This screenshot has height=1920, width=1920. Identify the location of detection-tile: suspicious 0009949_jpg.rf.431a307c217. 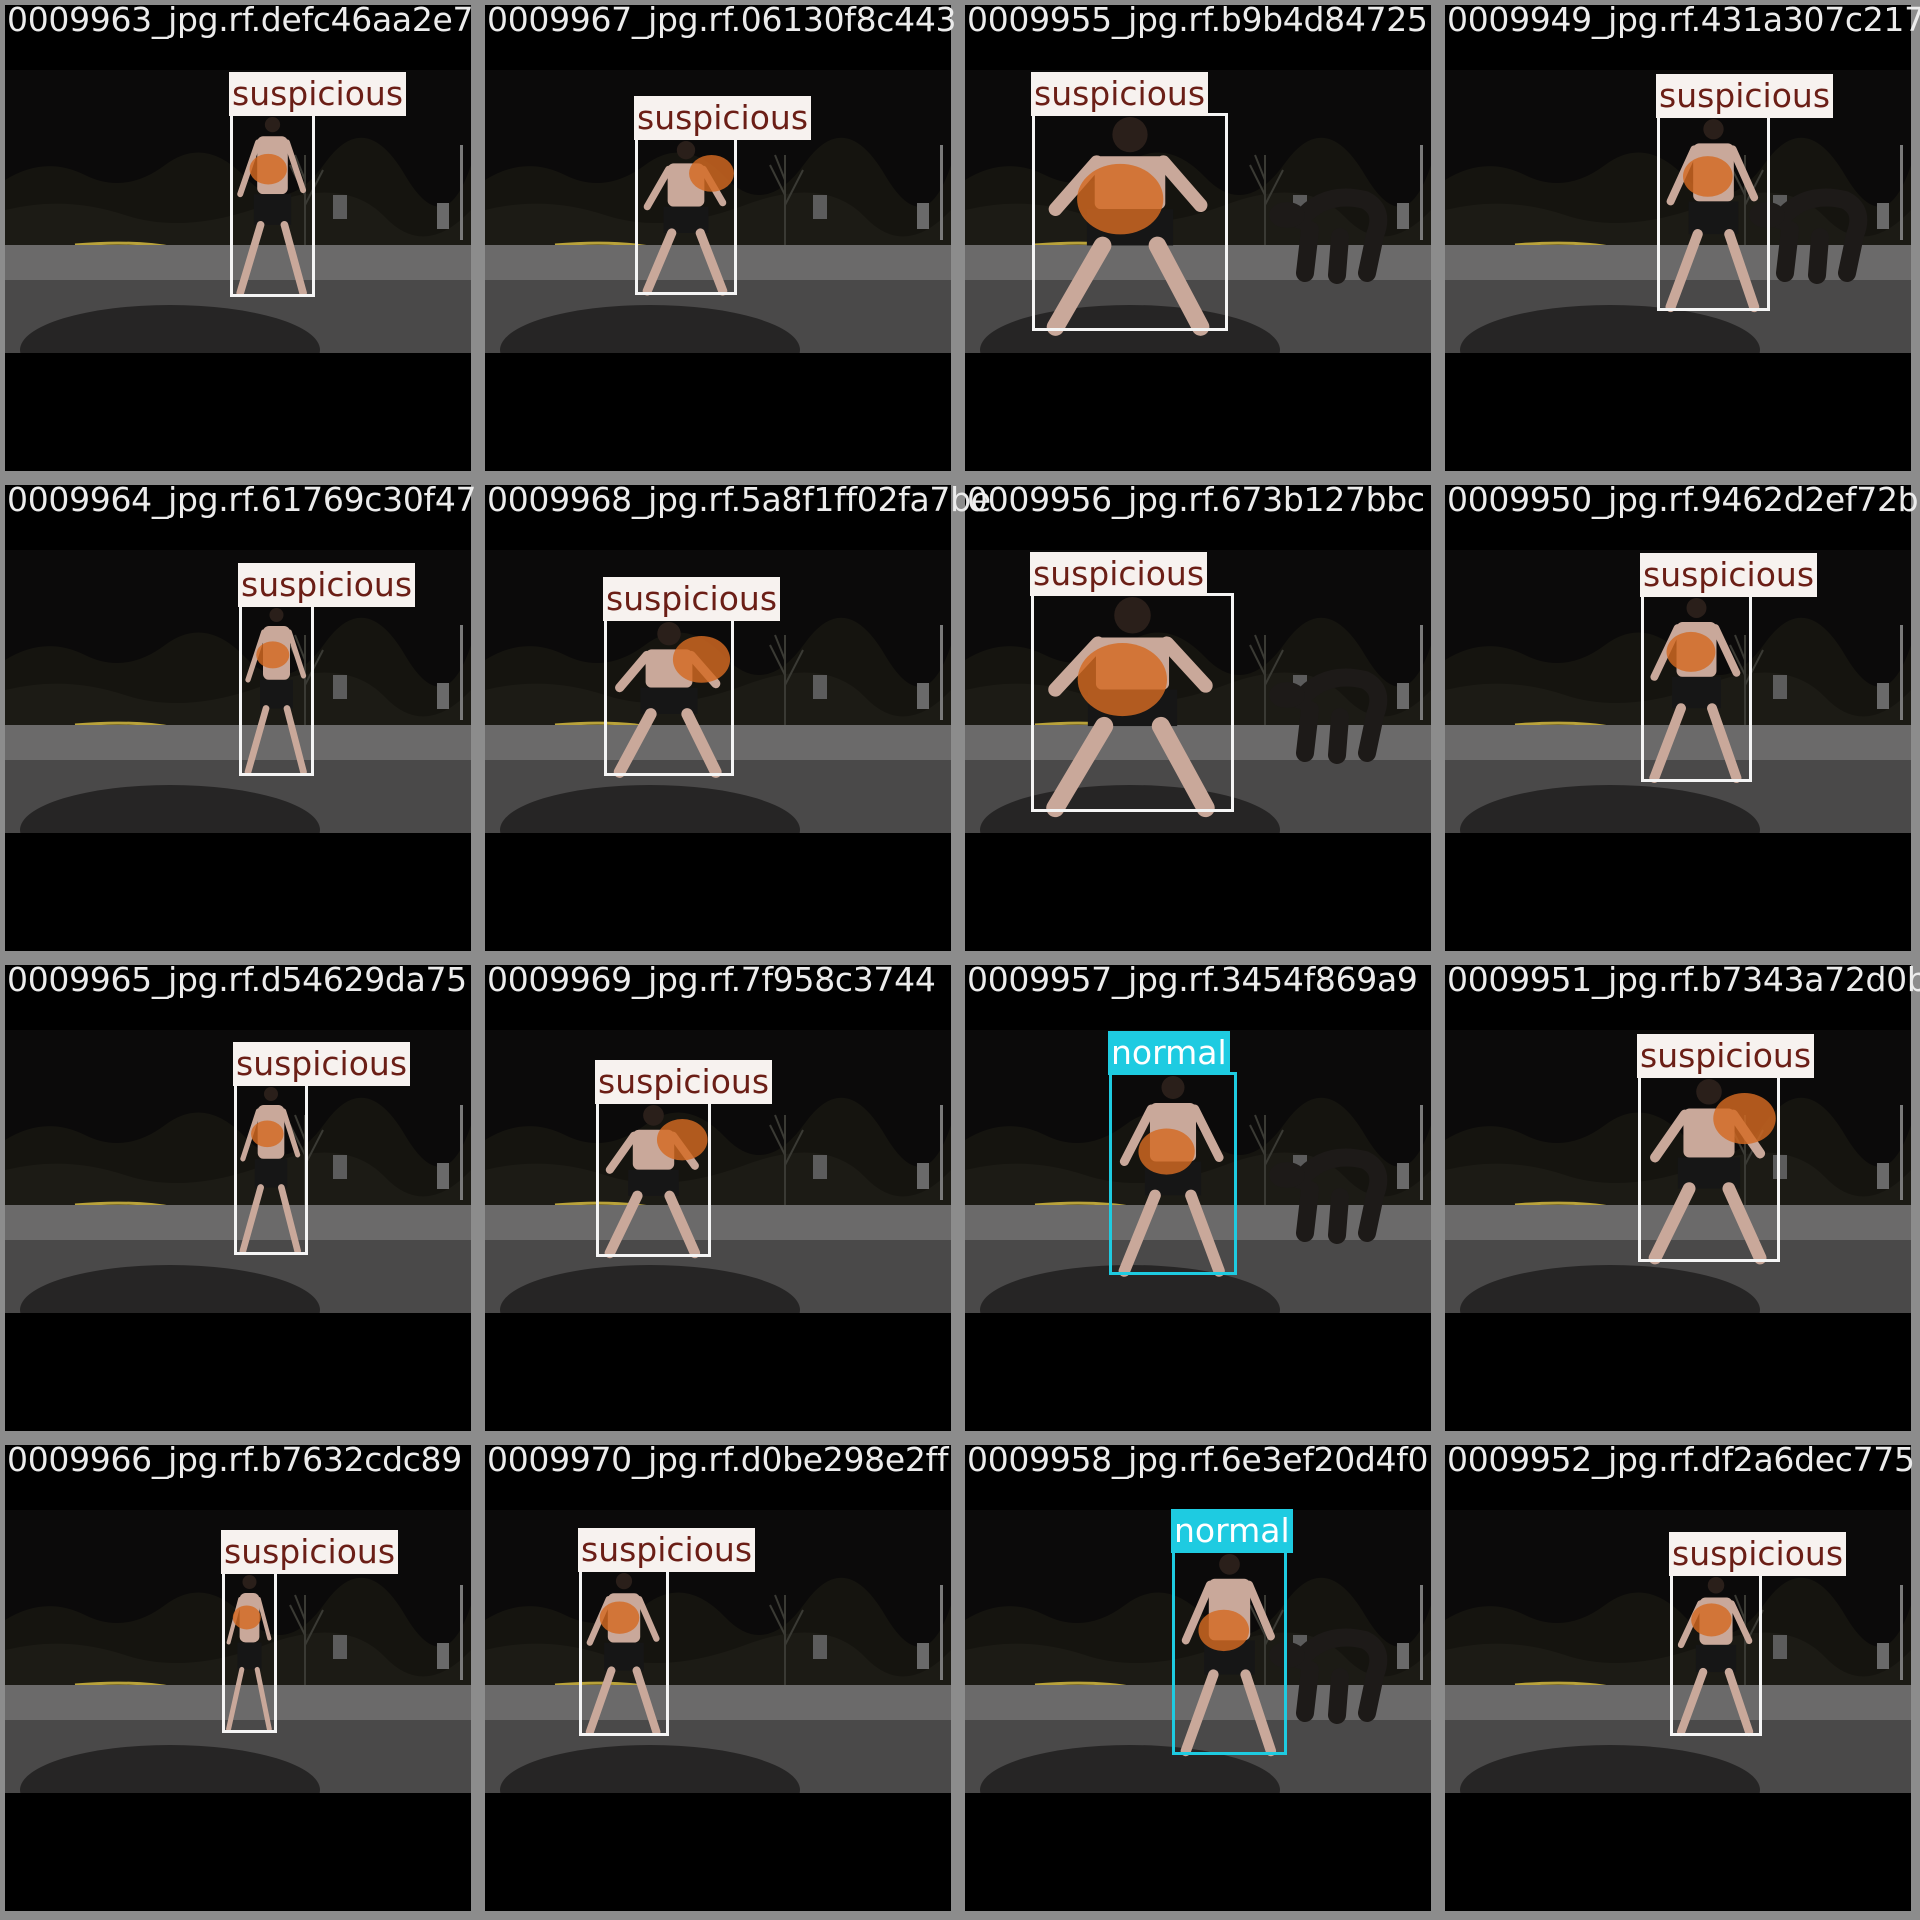
(1680, 240).